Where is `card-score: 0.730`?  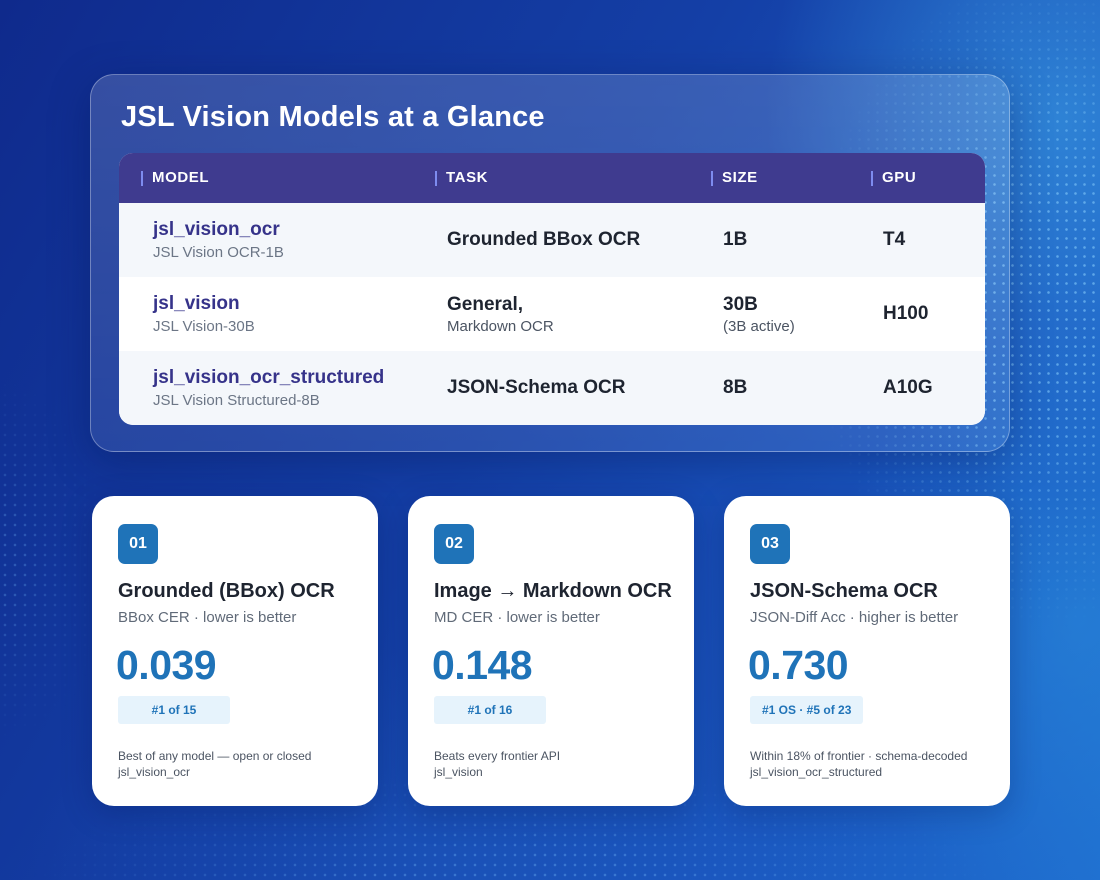
card-score: 0.730 is located at coordinates (798, 665).